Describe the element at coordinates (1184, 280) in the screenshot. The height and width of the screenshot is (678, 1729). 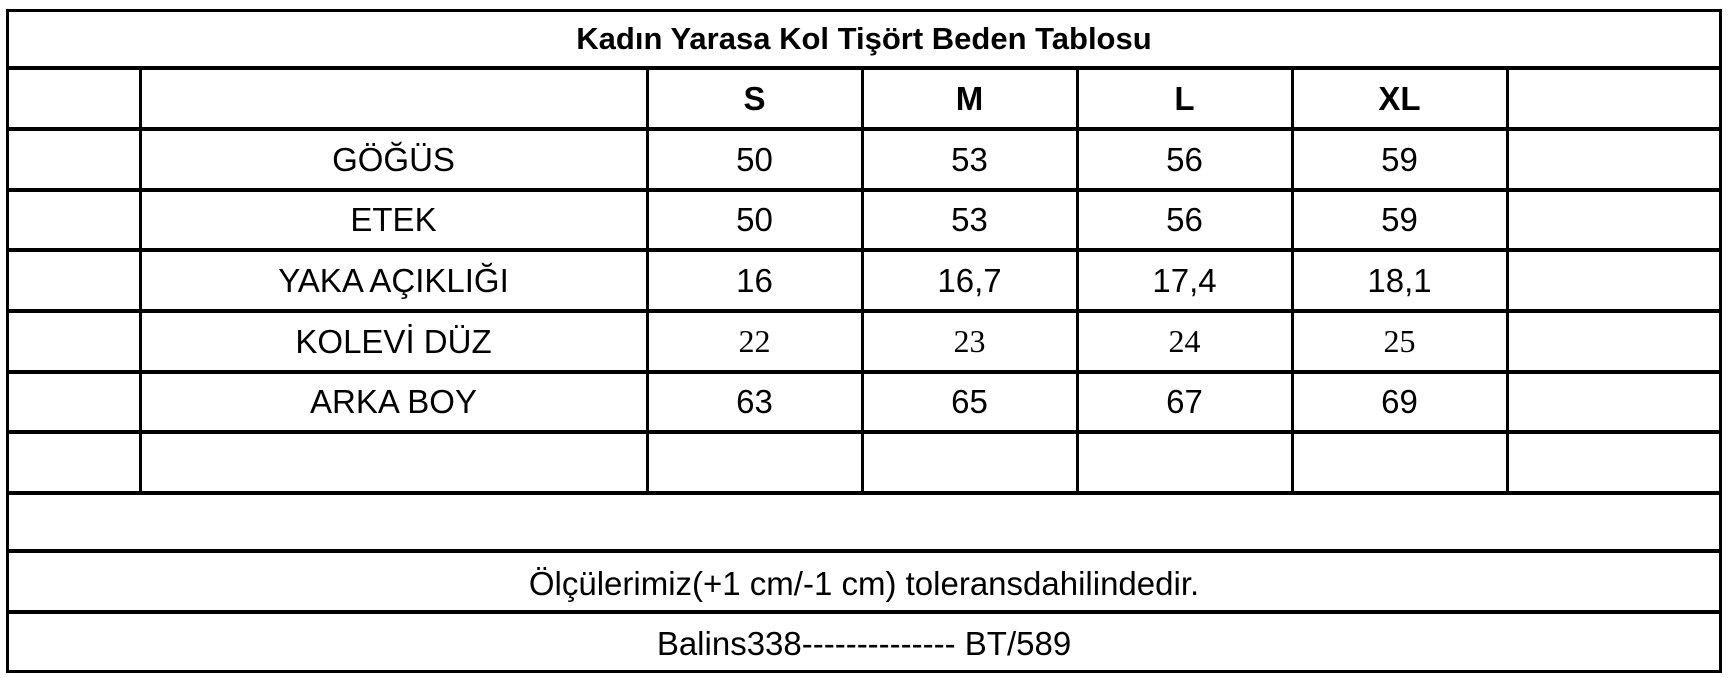
I see `measurement-value: 17,4` at that location.